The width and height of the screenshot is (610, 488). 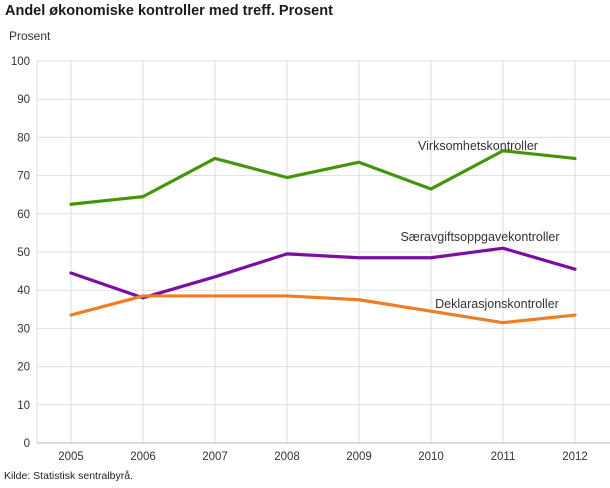 What do you see at coordinates (143, 457) in the screenshot?
I see `x-tick-label: 2006` at bounding box center [143, 457].